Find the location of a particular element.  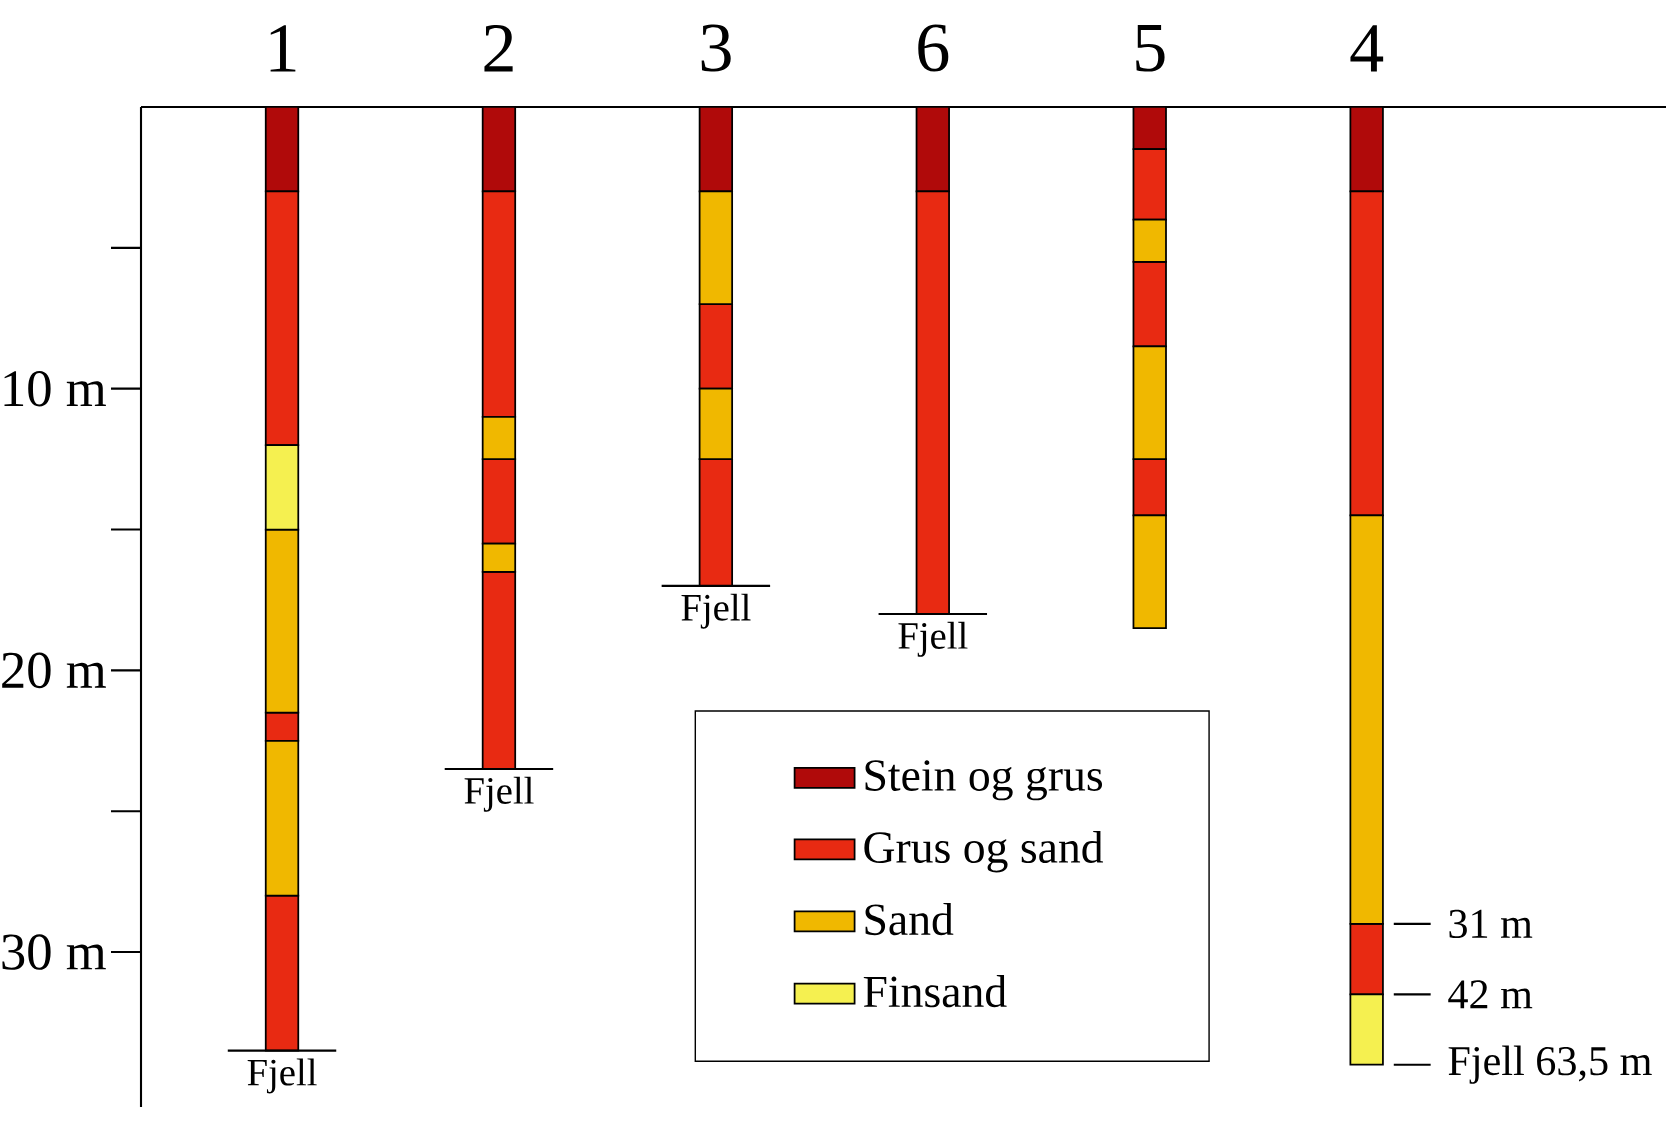

y-tick-label: 20 m is located at coordinates (54, 670).